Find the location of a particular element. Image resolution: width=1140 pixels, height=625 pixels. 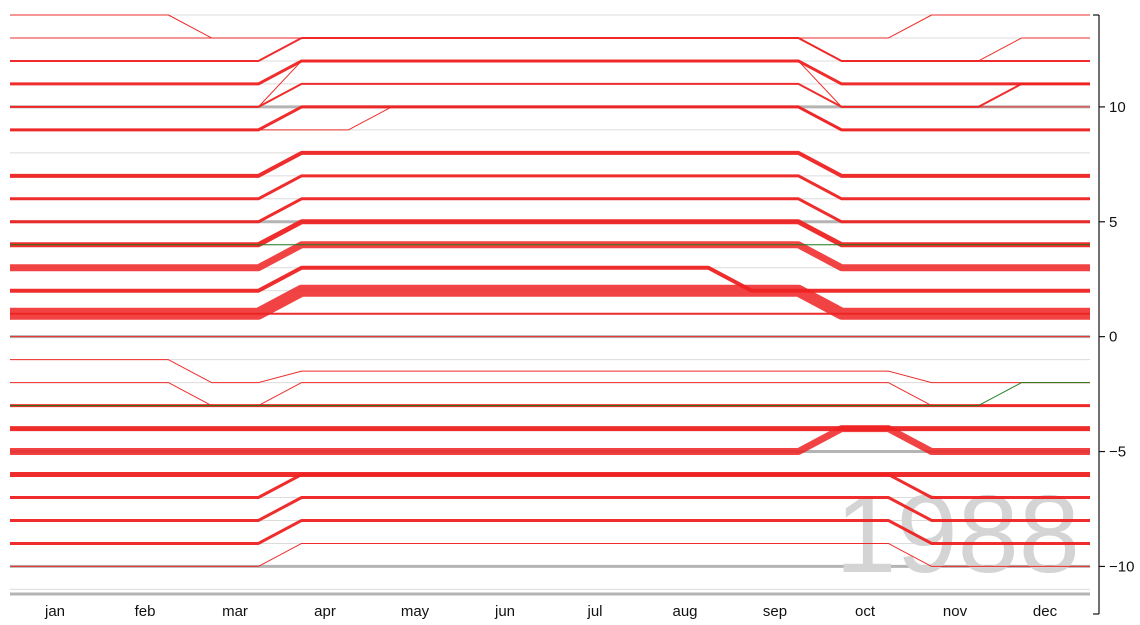

x-tick-label: jul is located at coordinates (594, 611).